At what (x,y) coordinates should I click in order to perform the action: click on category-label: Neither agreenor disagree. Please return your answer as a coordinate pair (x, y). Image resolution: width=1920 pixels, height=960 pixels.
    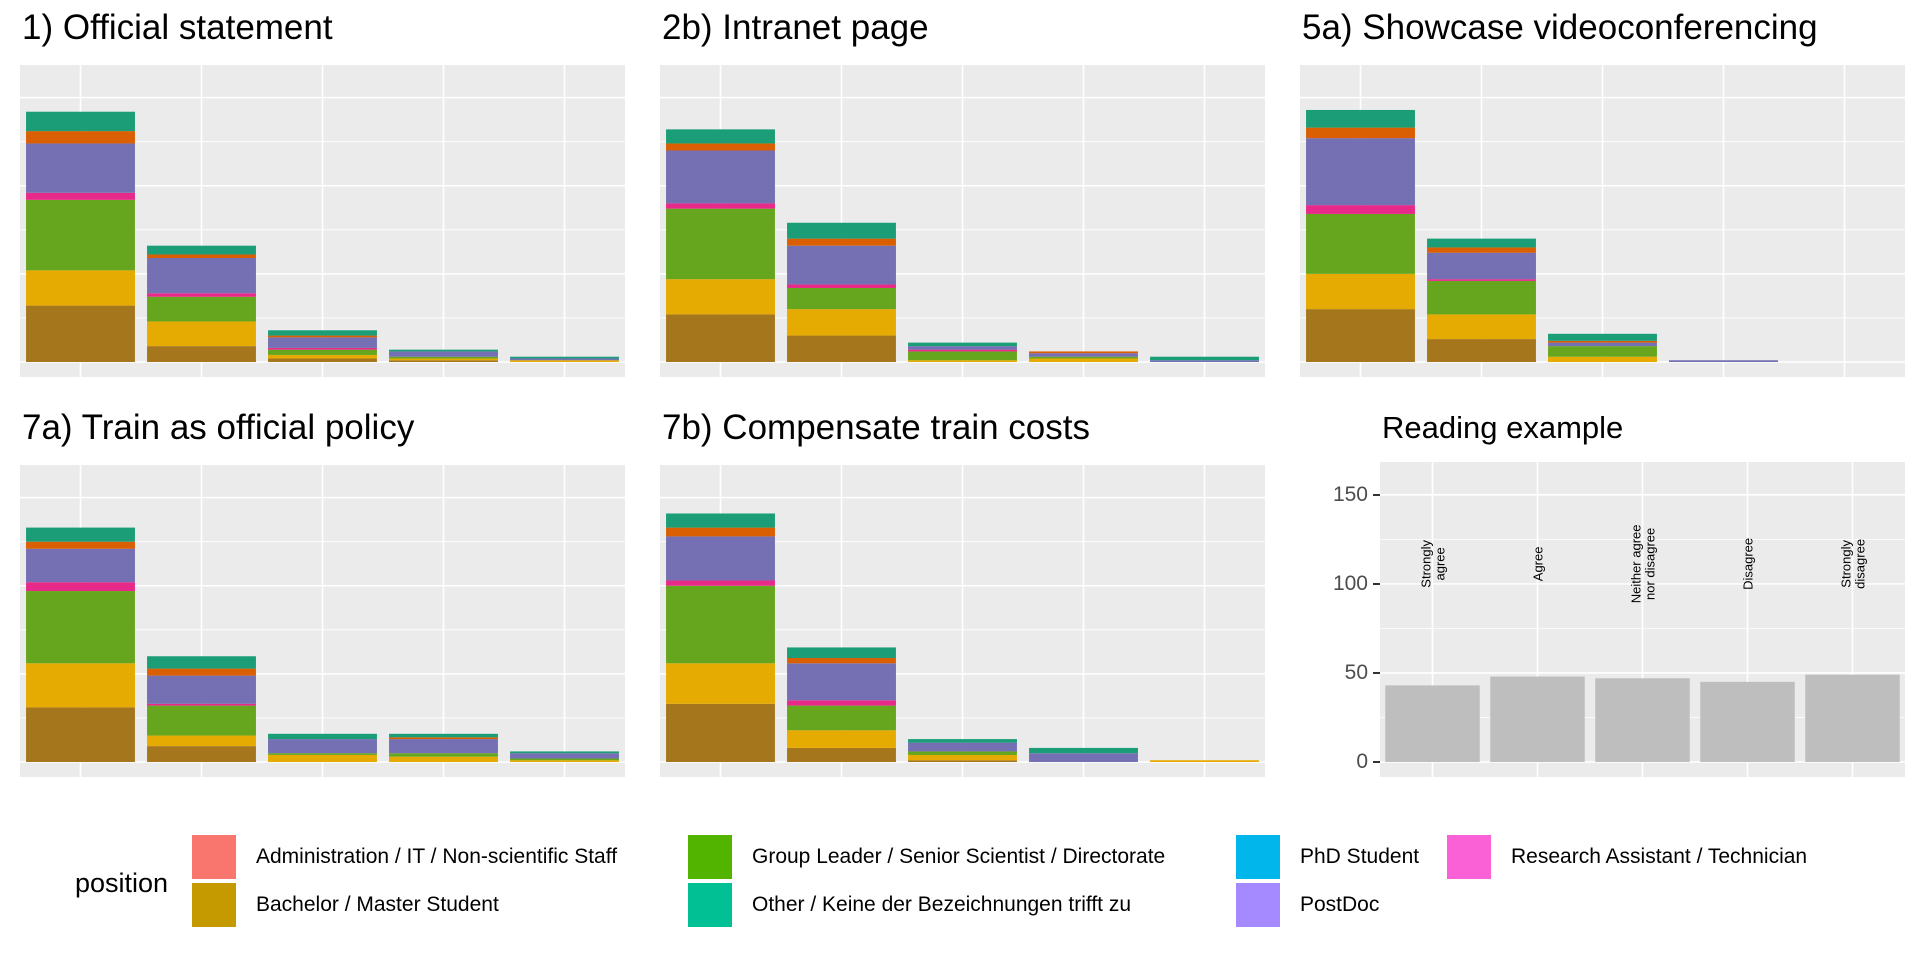
    Looking at the image, I should click on (1643, 563).